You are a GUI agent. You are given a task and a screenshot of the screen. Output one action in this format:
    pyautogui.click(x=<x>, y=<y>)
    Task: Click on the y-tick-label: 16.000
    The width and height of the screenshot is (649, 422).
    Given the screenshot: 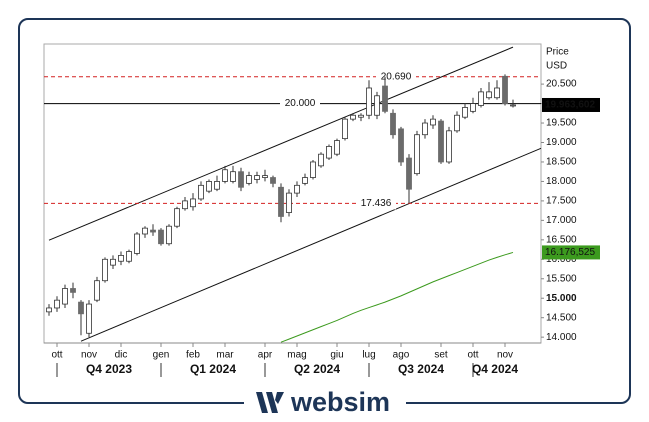 What is the action you would take?
    pyautogui.click(x=561, y=259)
    